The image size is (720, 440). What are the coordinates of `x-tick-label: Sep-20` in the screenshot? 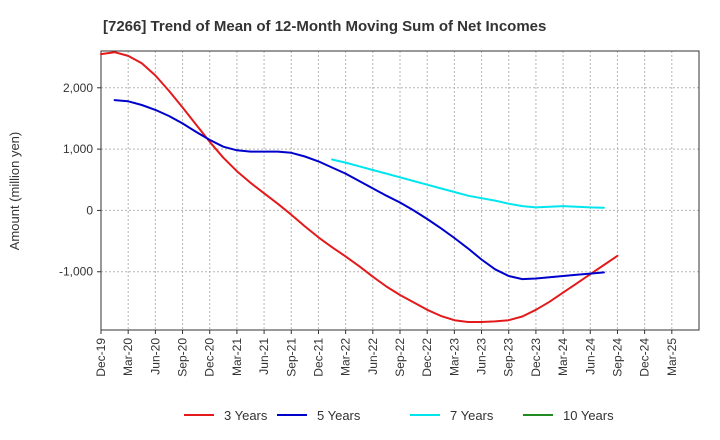 It's located at (183, 357).